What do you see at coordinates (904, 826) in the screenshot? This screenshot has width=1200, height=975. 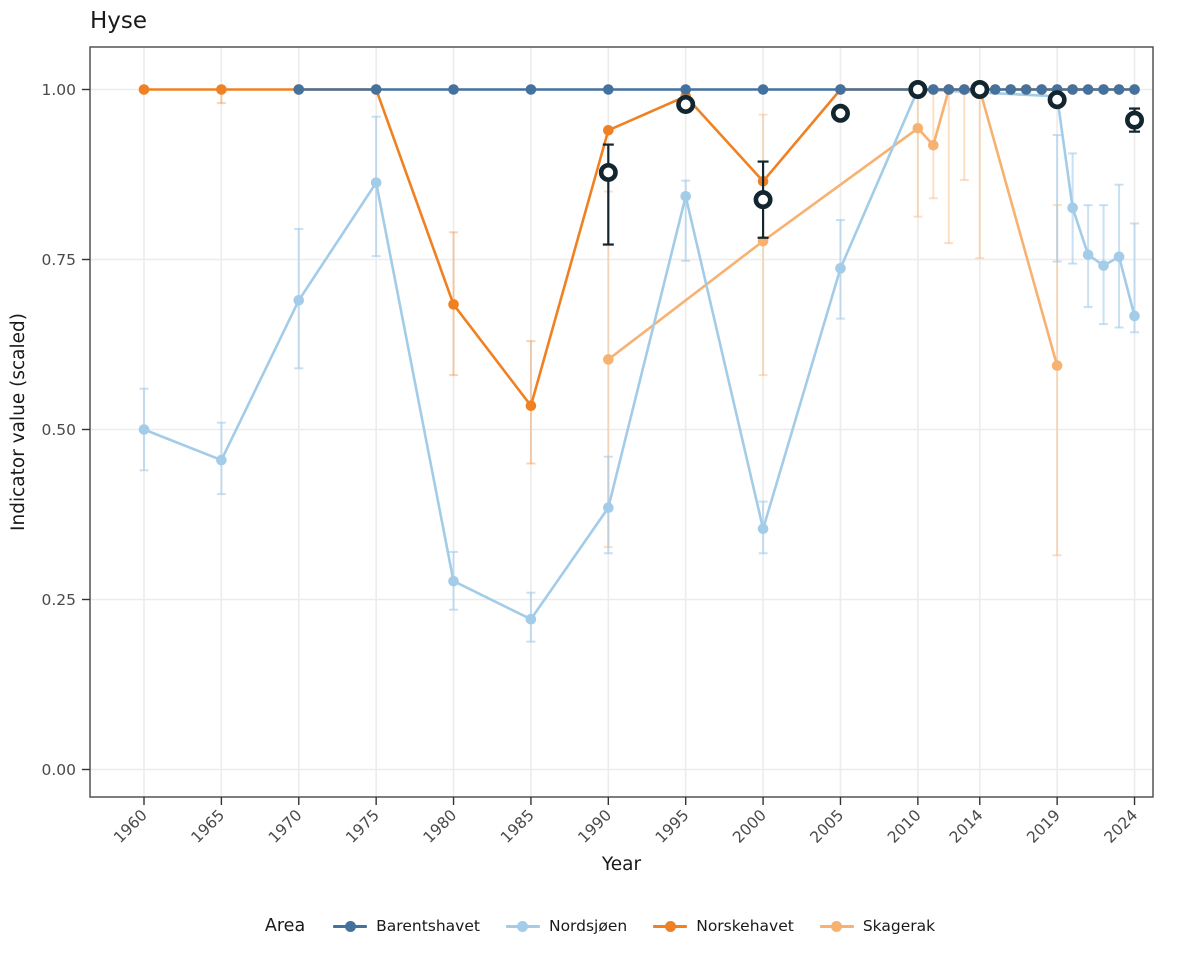 I see `x-tick-label: 2010` at bounding box center [904, 826].